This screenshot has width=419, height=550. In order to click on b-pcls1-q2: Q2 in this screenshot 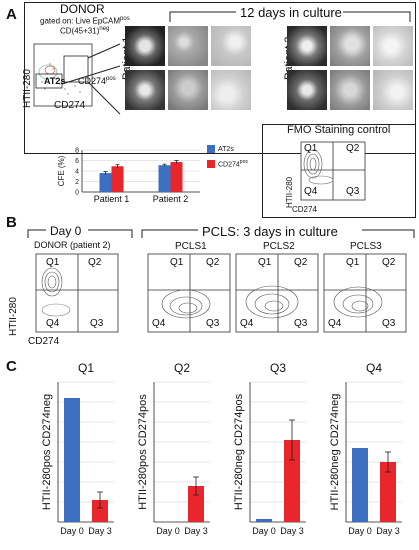, I will do `click(213, 262)`.